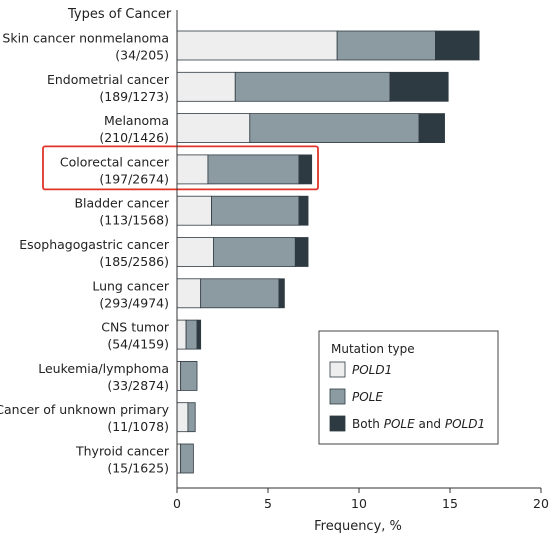 The width and height of the screenshot is (554, 541). Describe the element at coordinates (85, 409) in the screenshot. I see `category-label: Cancer of unknown primary` at that location.